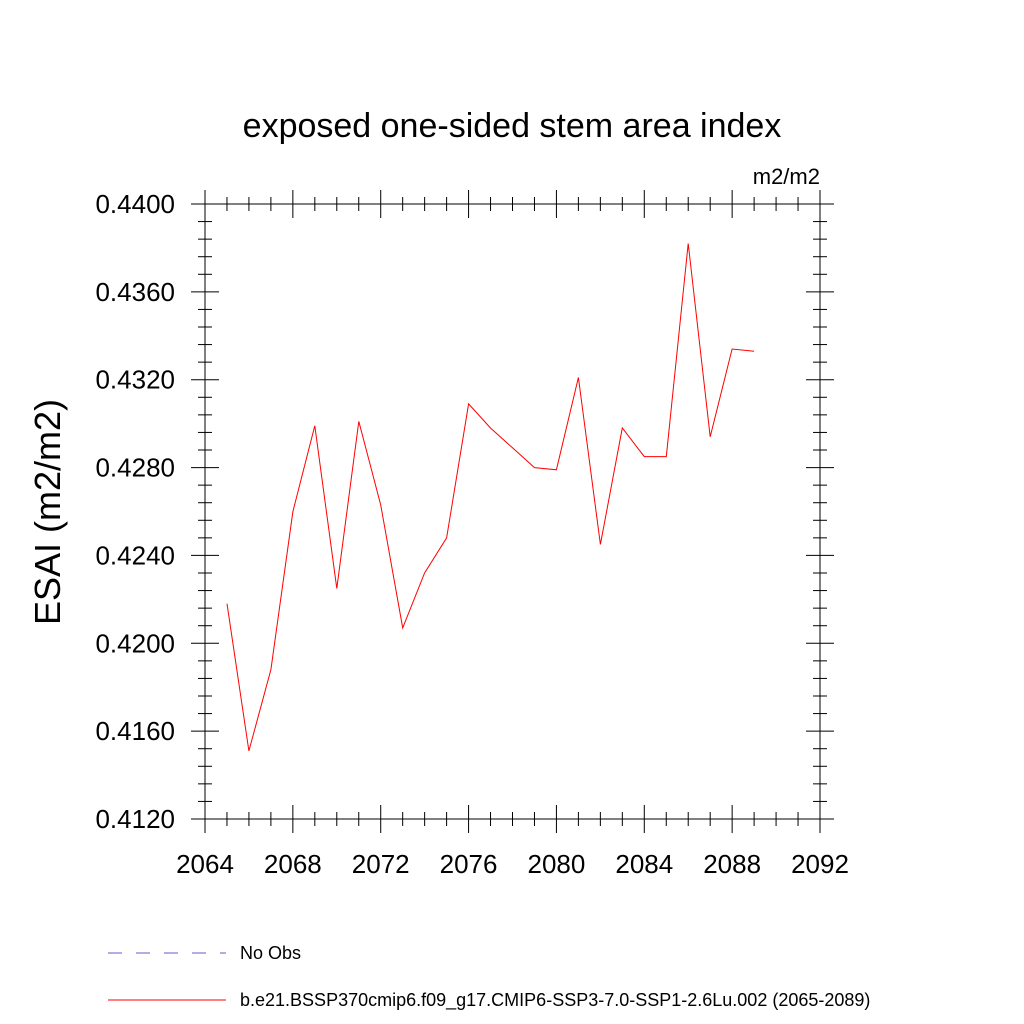 The height and width of the screenshot is (1024, 1024). What do you see at coordinates (270, 953) in the screenshot?
I see `legend-label-no-obs: No Obs` at bounding box center [270, 953].